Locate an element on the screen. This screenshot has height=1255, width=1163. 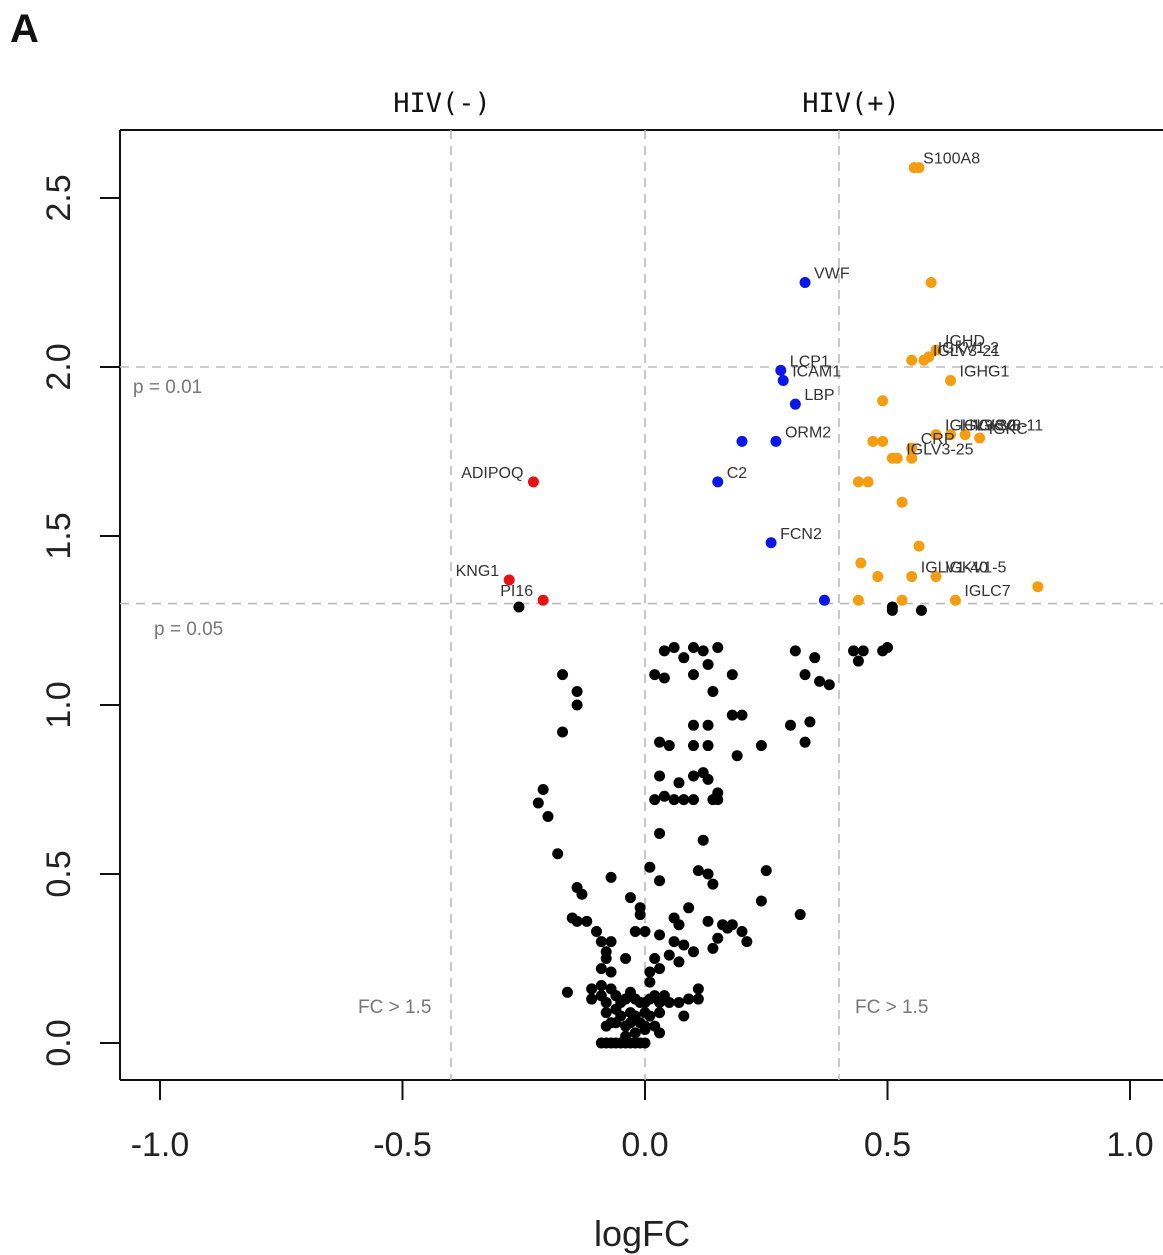
point-label: IGLV3-25 is located at coordinates (939, 449).